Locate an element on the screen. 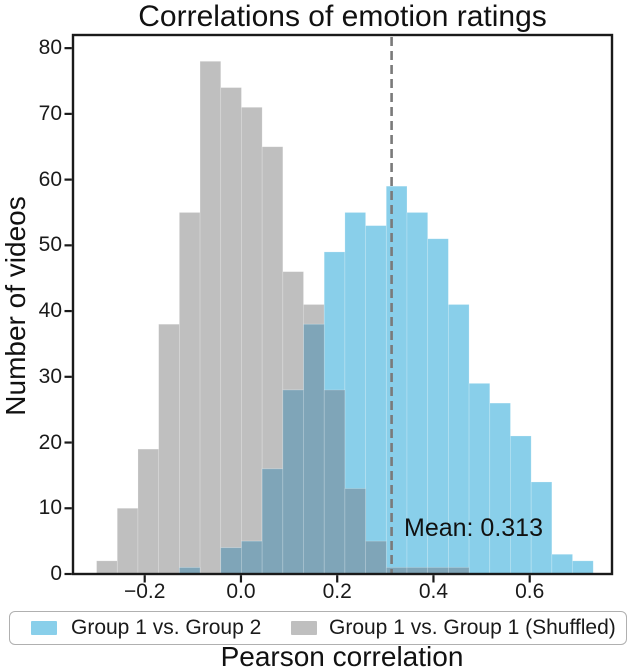 The image size is (631, 672). mean-annotation: Mean: 0.313 is located at coordinates (473, 528).